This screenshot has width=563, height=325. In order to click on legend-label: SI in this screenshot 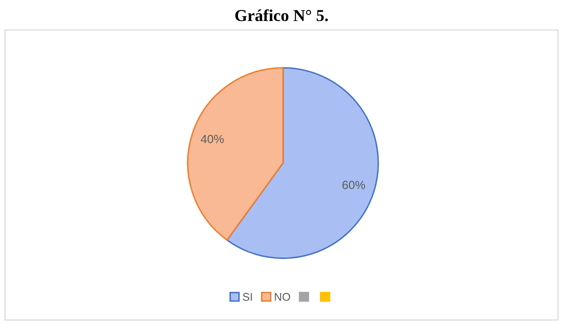, I will do `click(247, 296)`.